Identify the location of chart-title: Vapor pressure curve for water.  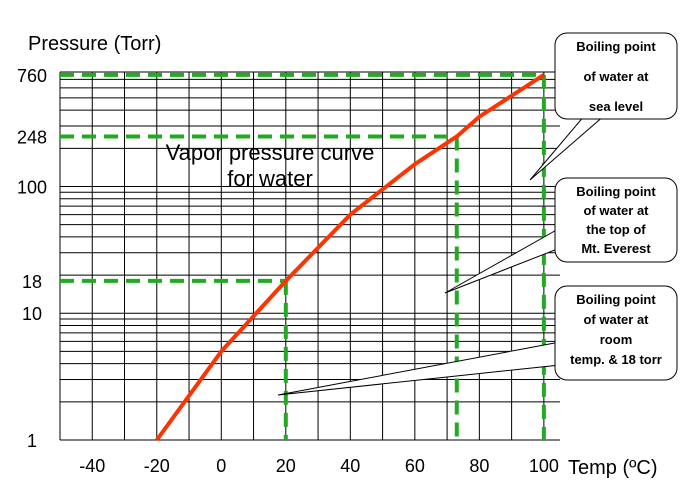
(270, 165).